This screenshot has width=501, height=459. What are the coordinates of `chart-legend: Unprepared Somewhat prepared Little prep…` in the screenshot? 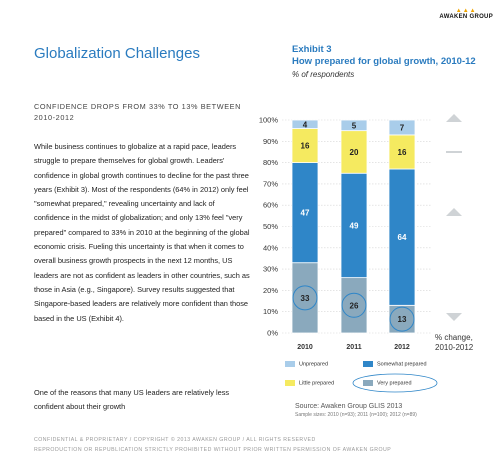 It's located at (361, 378).